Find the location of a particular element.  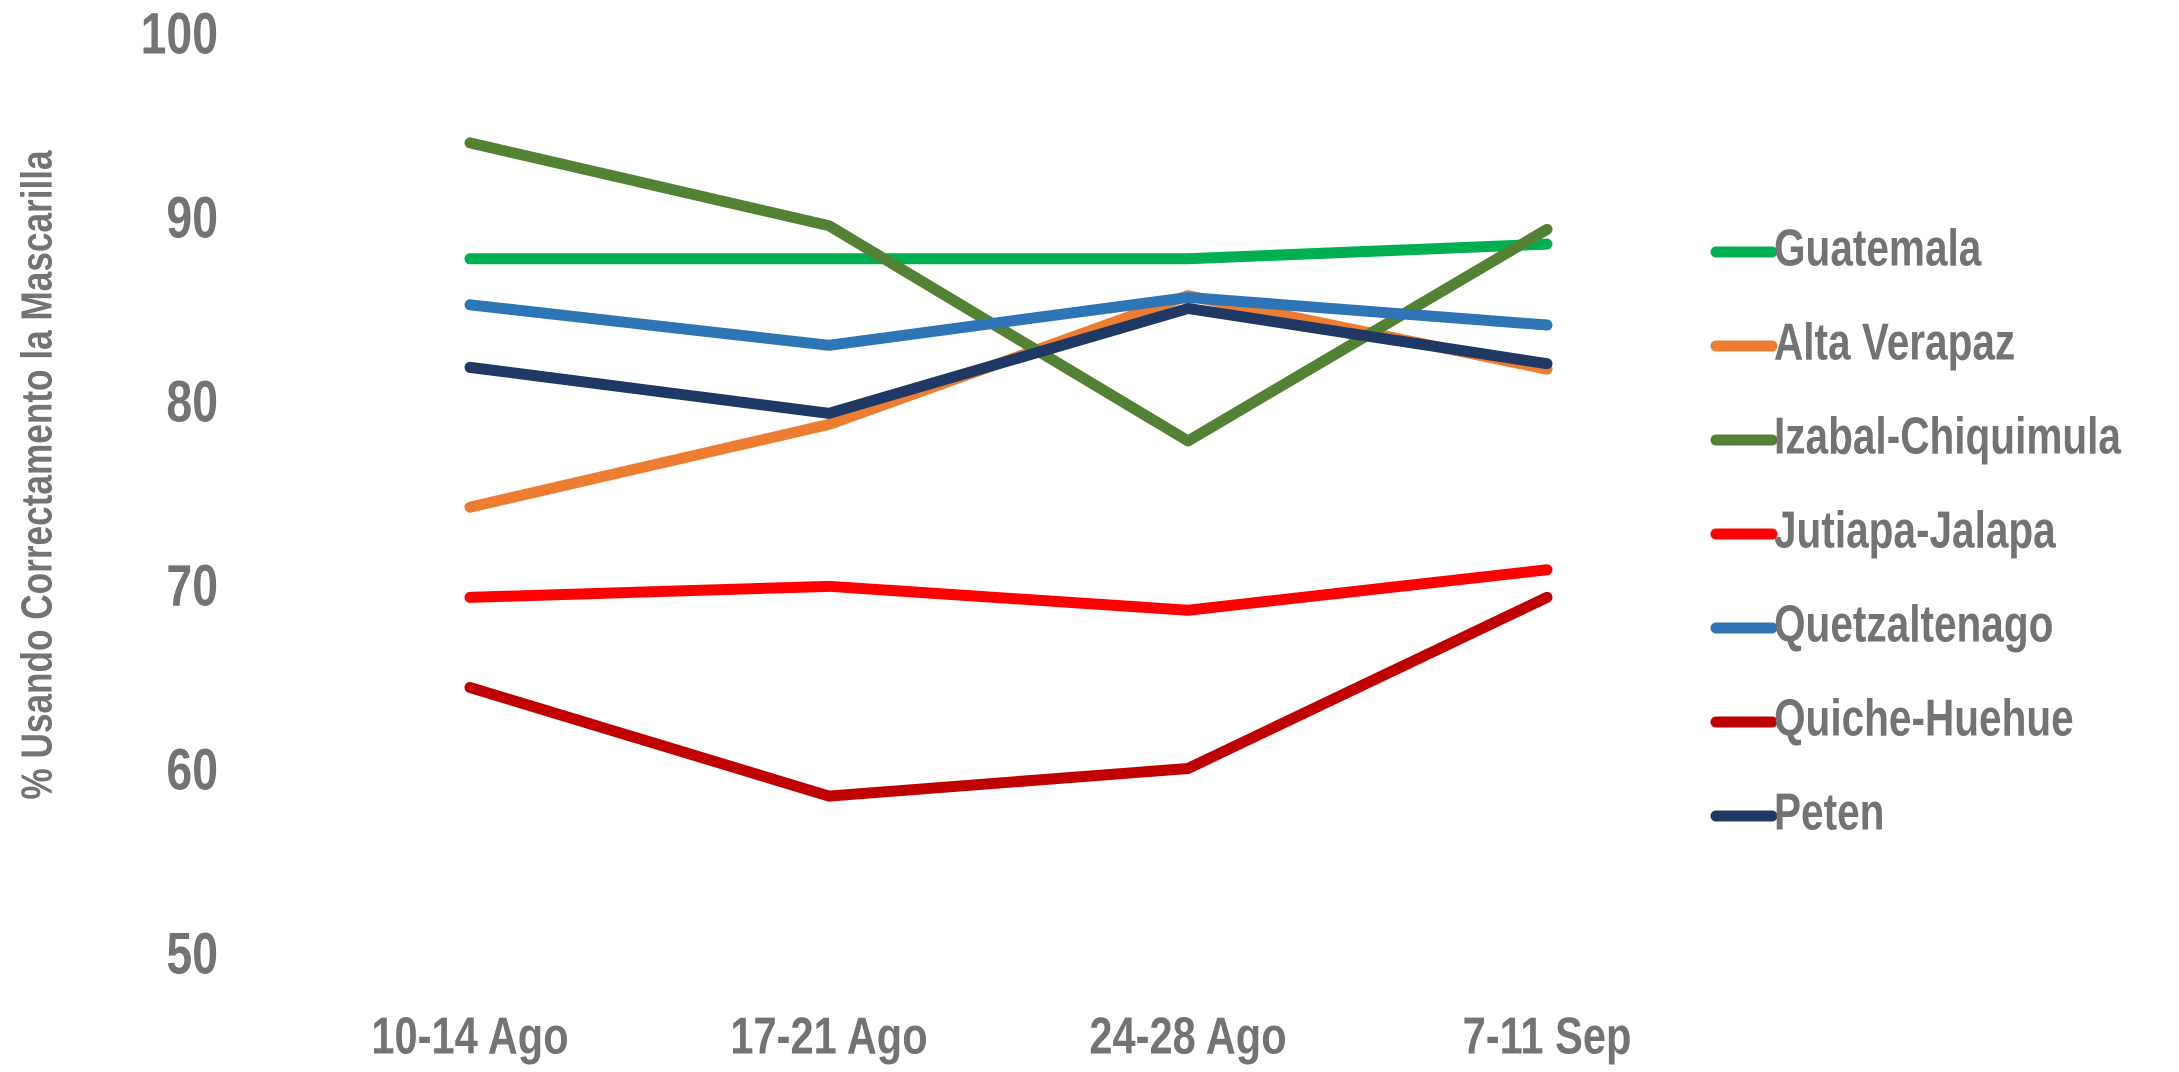

y-tick-label: 60 is located at coordinates (192, 769).